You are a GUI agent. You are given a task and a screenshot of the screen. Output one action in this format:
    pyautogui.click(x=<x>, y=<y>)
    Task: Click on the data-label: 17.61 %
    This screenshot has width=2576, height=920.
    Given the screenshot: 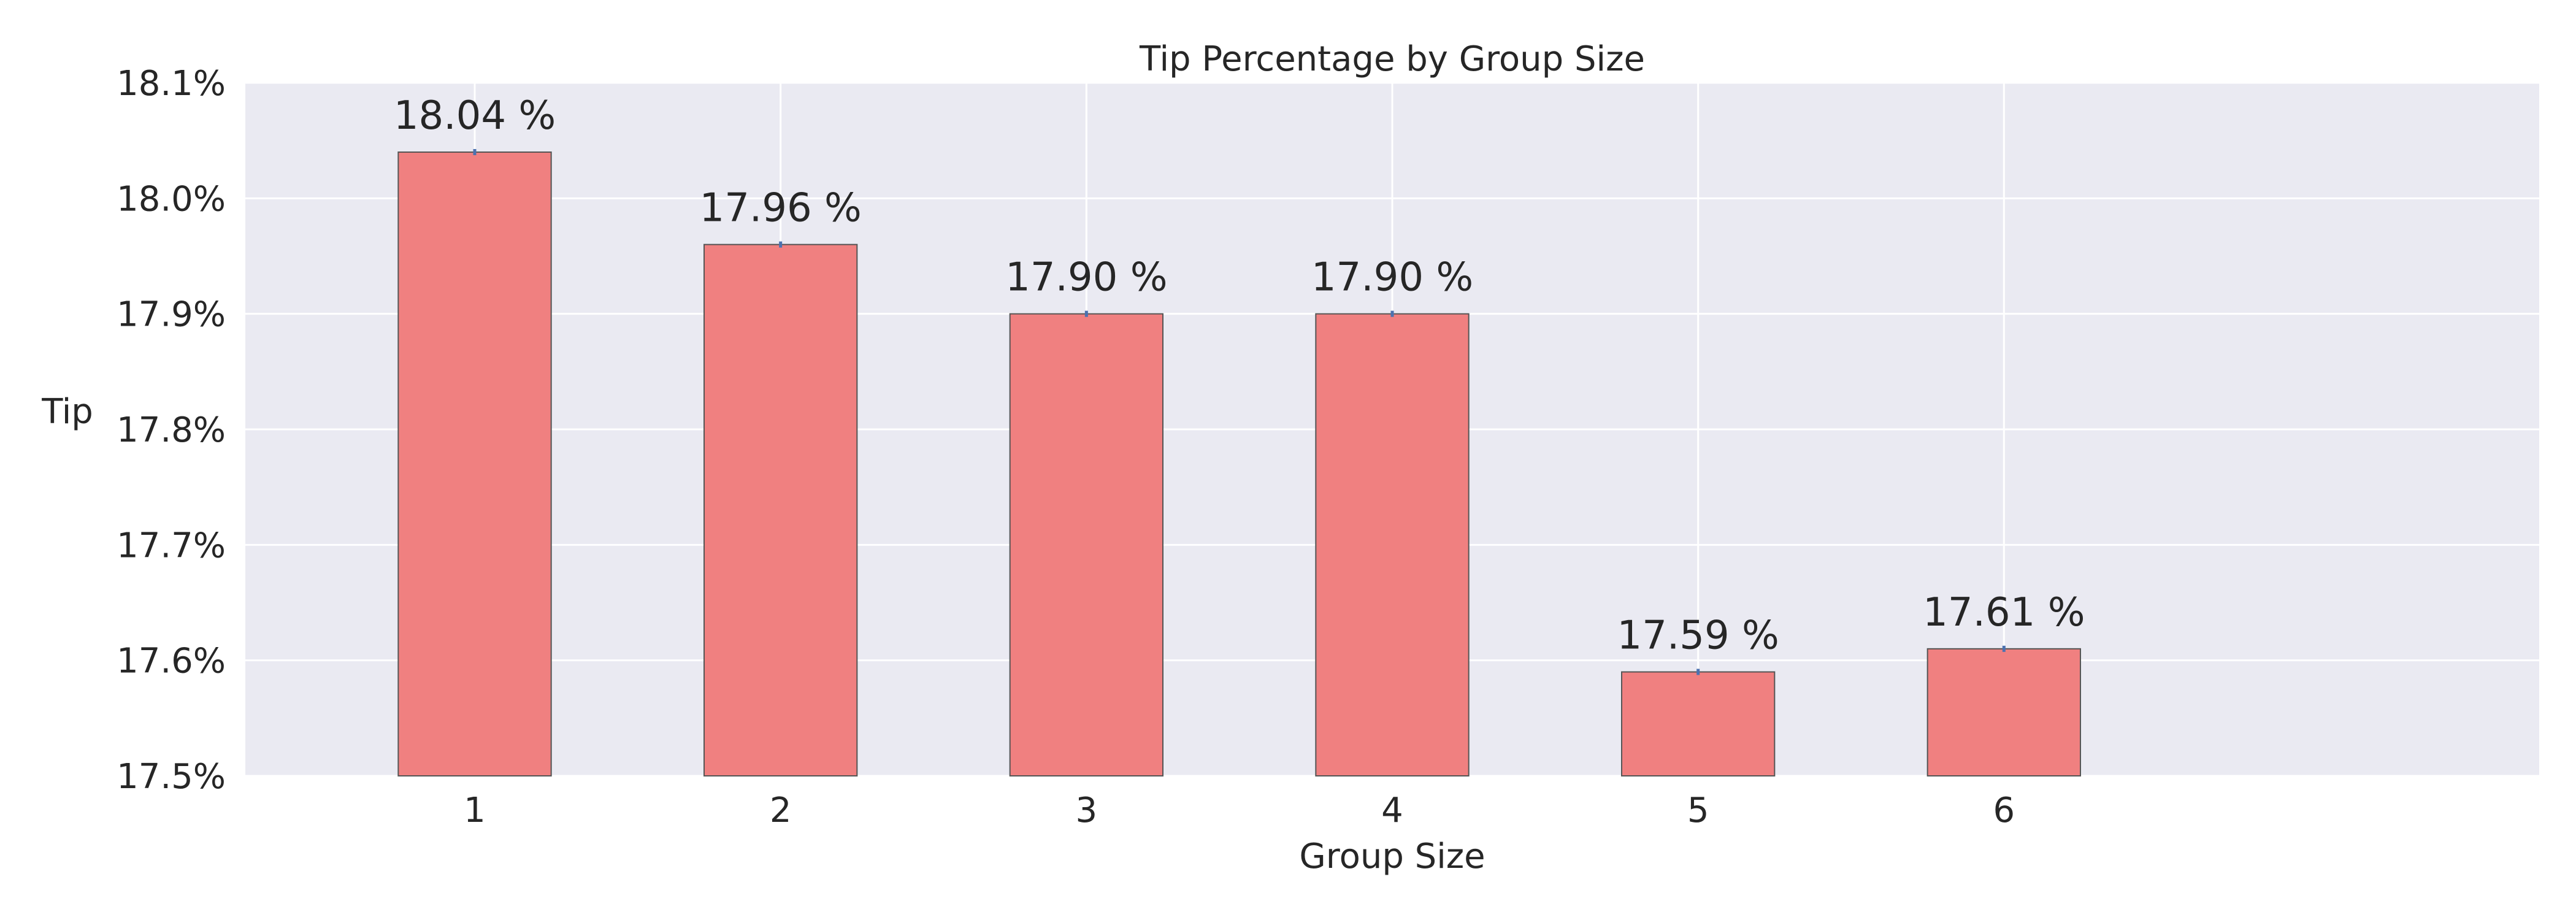 What is the action you would take?
    pyautogui.click(x=2004, y=612)
    